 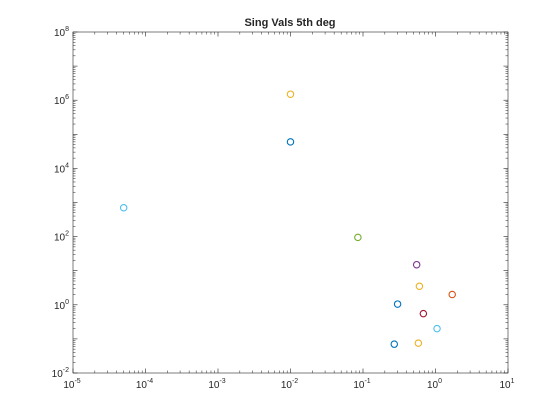 What do you see at coordinates (61, 237) in the screenshot?
I see `y-tick-label: 10²` at bounding box center [61, 237].